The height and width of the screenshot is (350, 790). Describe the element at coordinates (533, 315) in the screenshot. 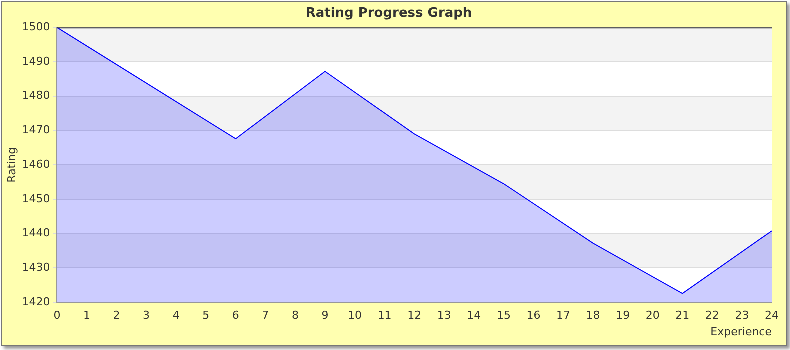

I see `x-tick-label: 16` at that location.